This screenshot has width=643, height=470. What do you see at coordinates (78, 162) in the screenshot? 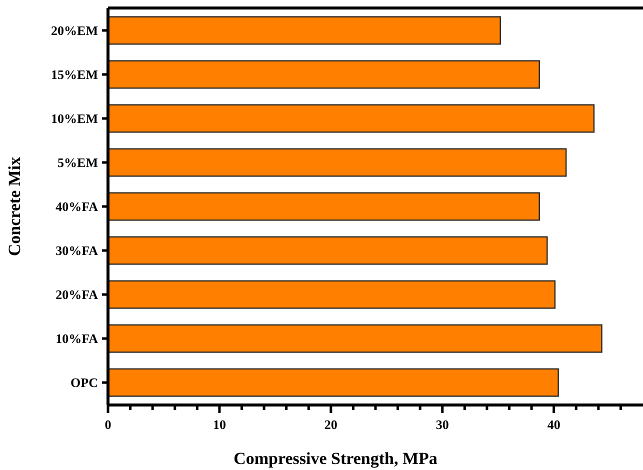
I see `y-tick-label: 5%EM` at bounding box center [78, 162].